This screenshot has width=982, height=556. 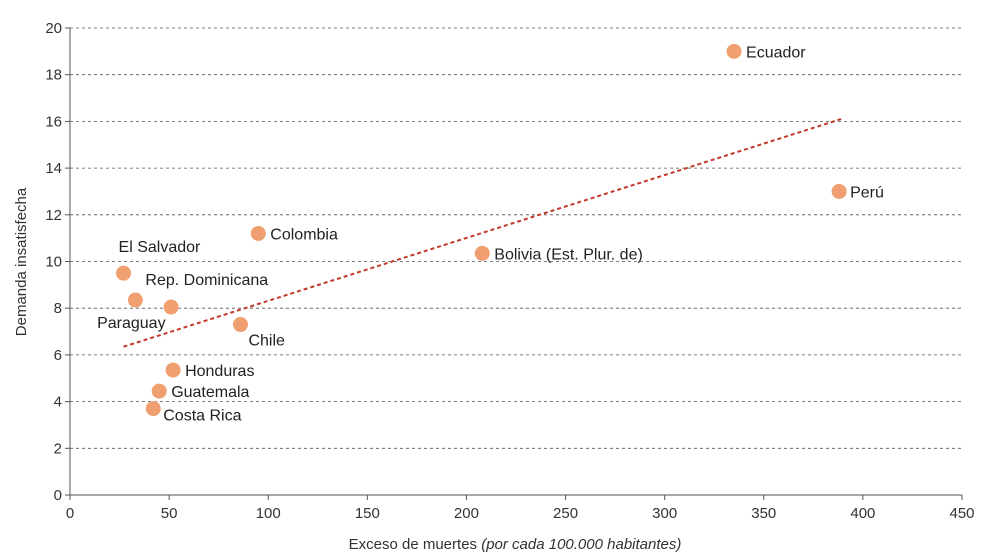 What do you see at coordinates (58, 308) in the screenshot?
I see `y-tick-label: 8` at bounding box center [58, 308].